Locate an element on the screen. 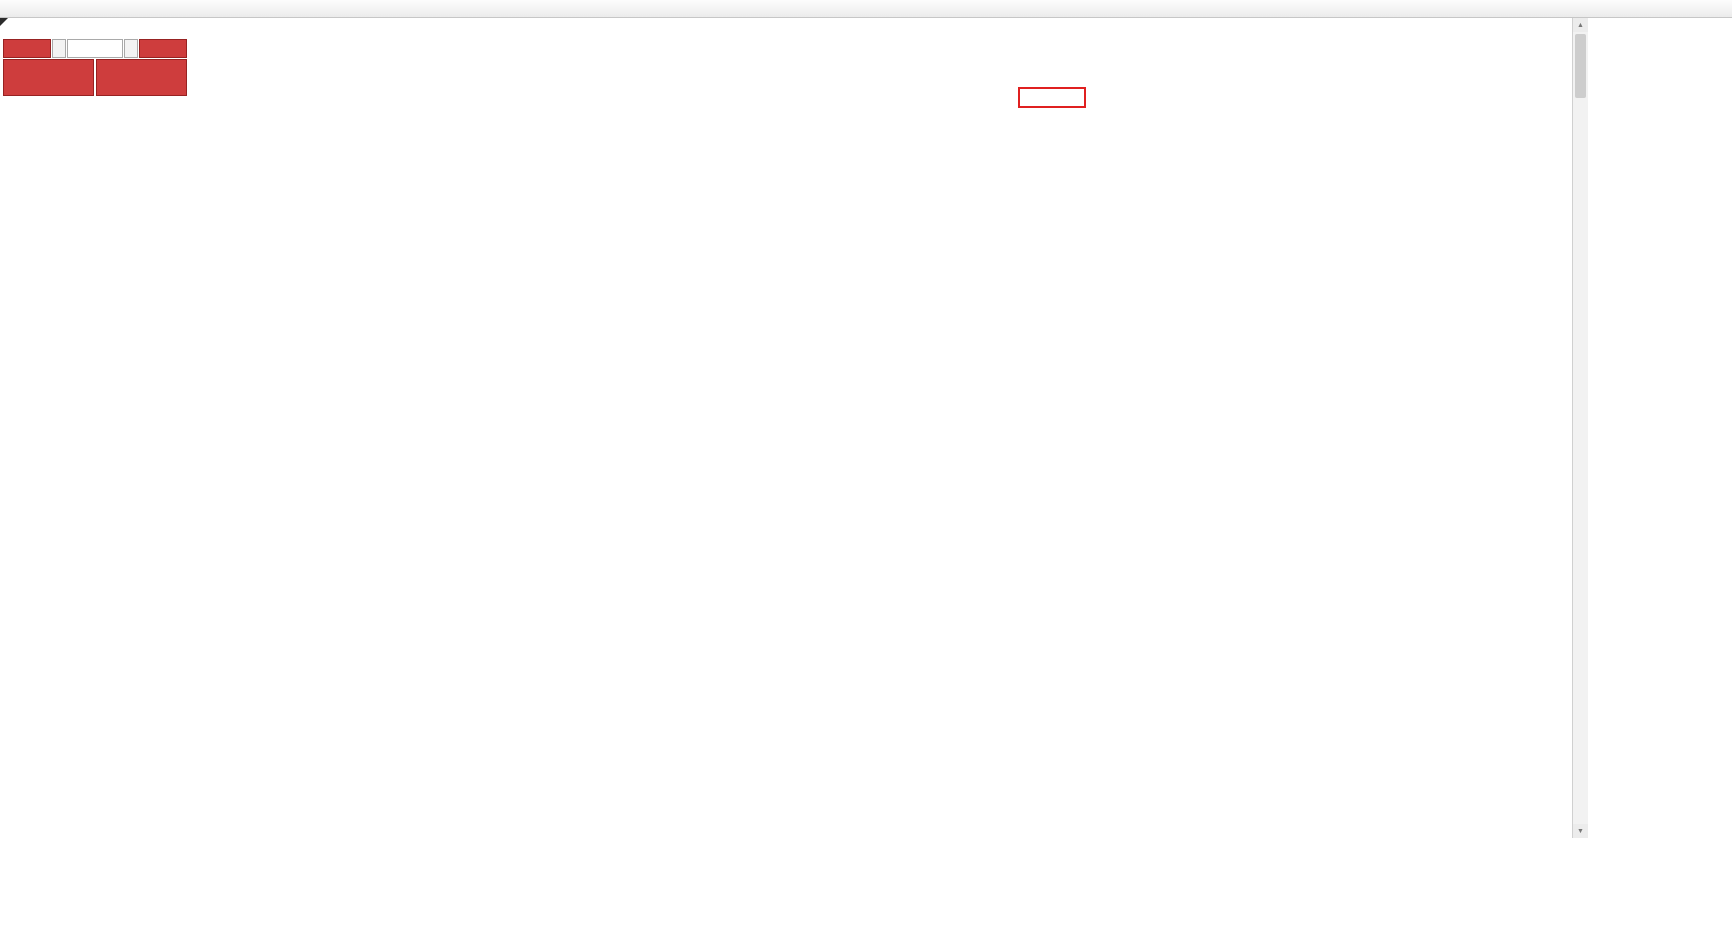  one-click-trading-widget is located at coordinates (95, 67).